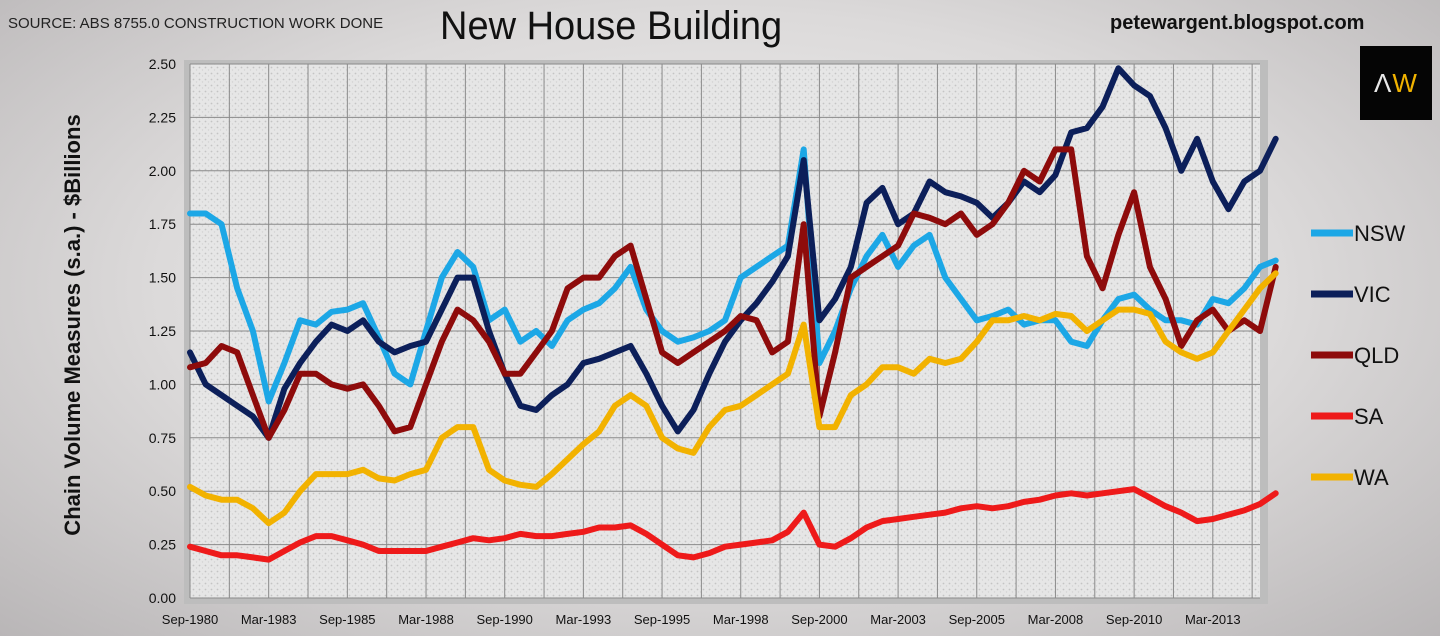  Describe the element at coordinates (190, 619) in the screenshot. I see `x-tick-label: Sep-1980` at that location.